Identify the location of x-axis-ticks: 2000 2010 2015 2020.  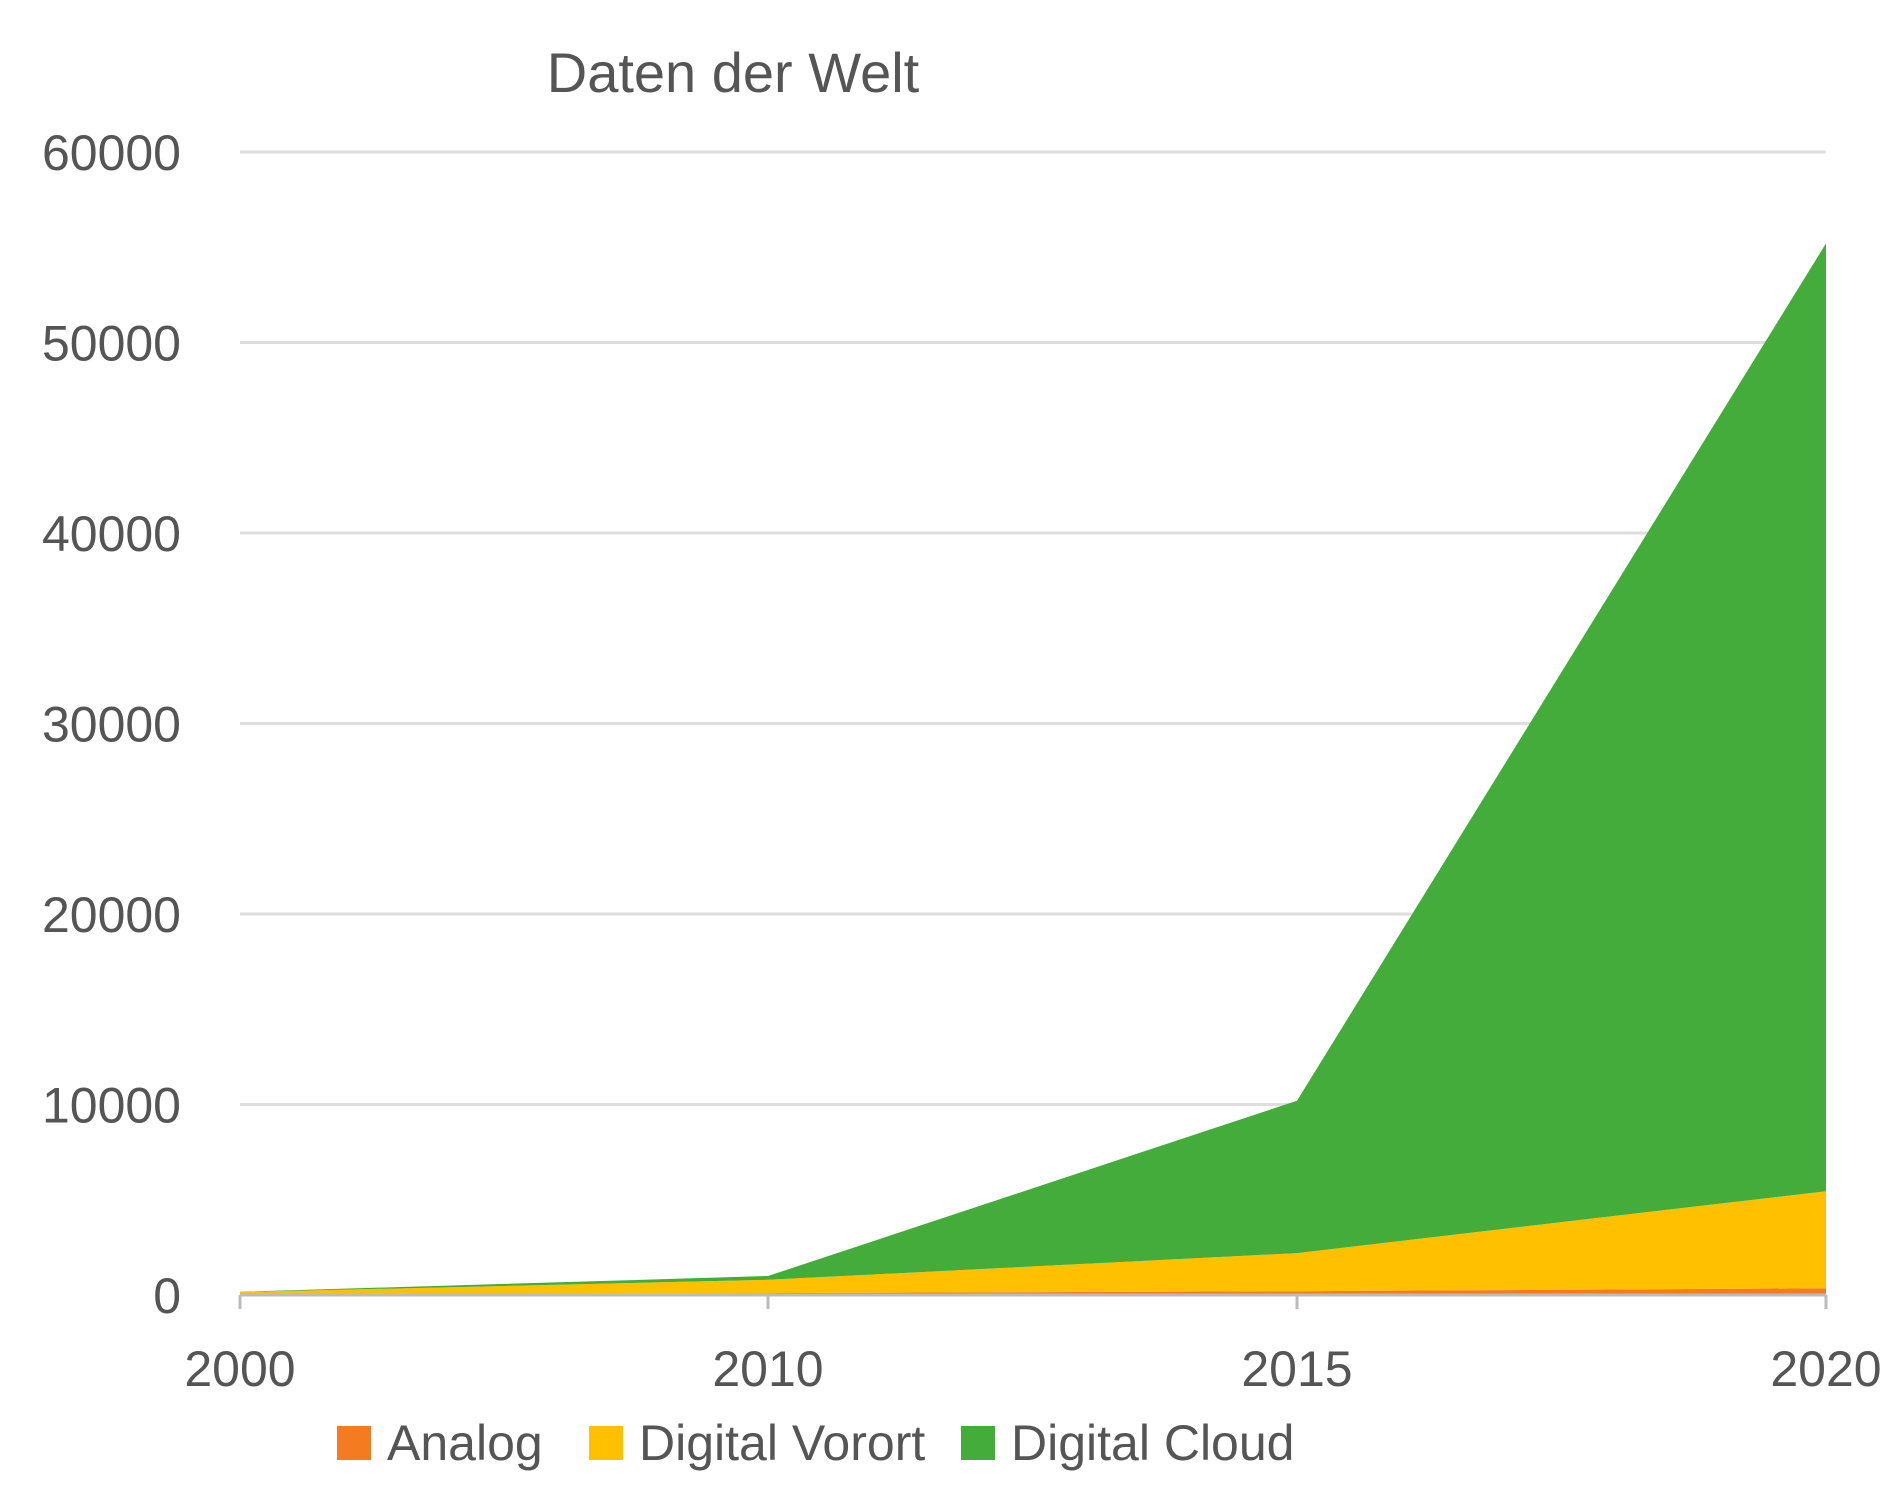
(1033, 1346).